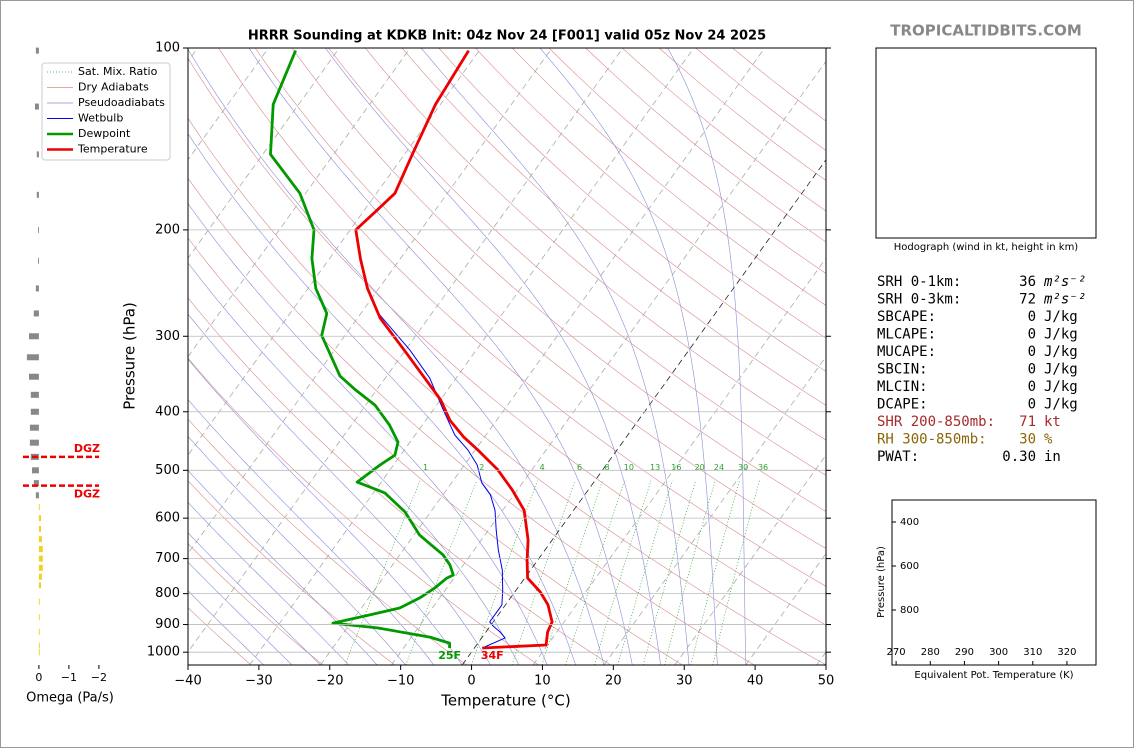 This screenshot has height=748, width=1134. I want to click on omega-tick-label: −1, so click(69, 677).